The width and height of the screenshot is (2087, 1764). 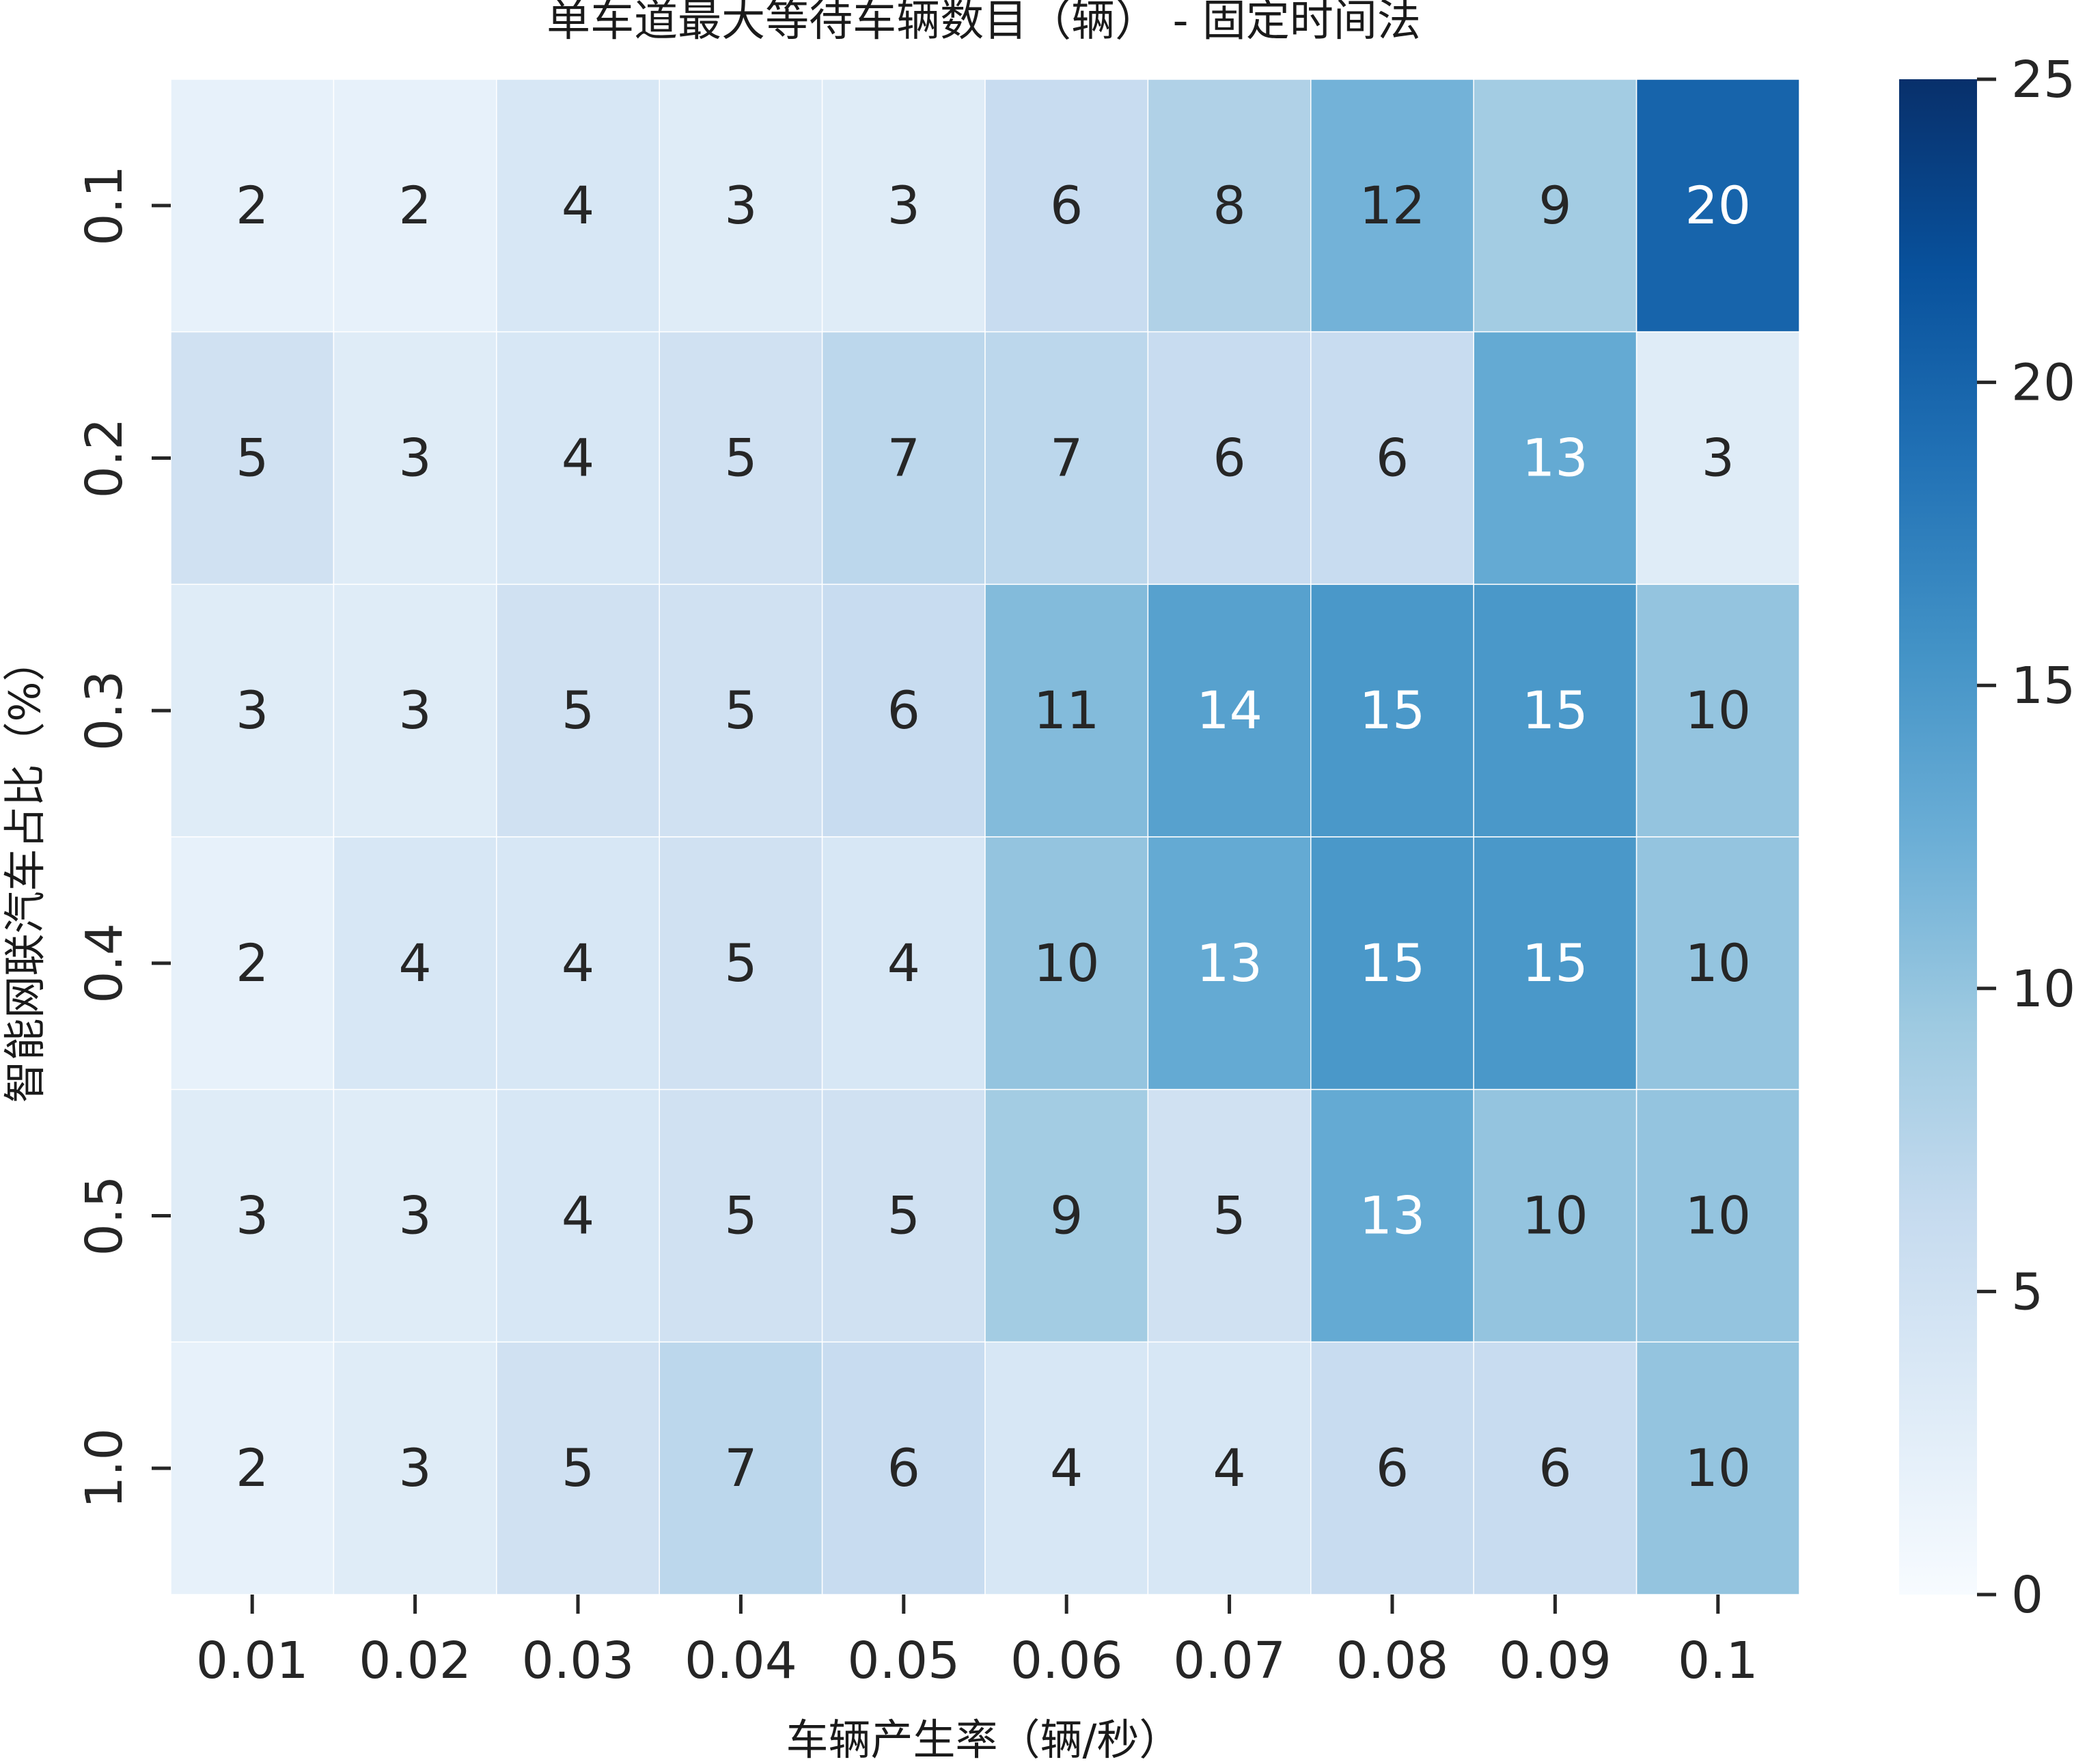 What do you see at coordinates (984, 1740) in the screenshot?
I see `x-axis-label: 车辆产生率（辆/秒）` at bounding box center [984, 1740].